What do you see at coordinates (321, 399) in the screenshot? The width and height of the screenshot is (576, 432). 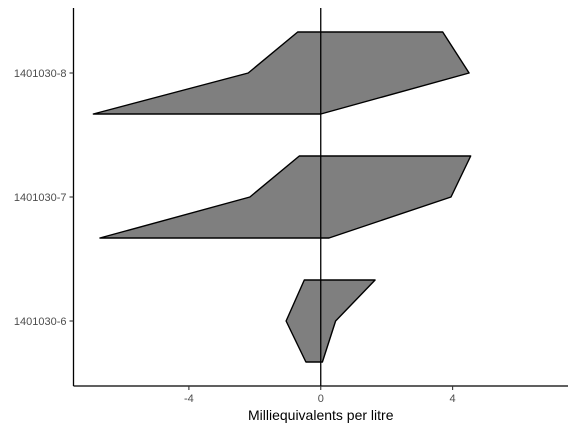 I see `x-tick-label: 0` at bounding box center [321, 399].